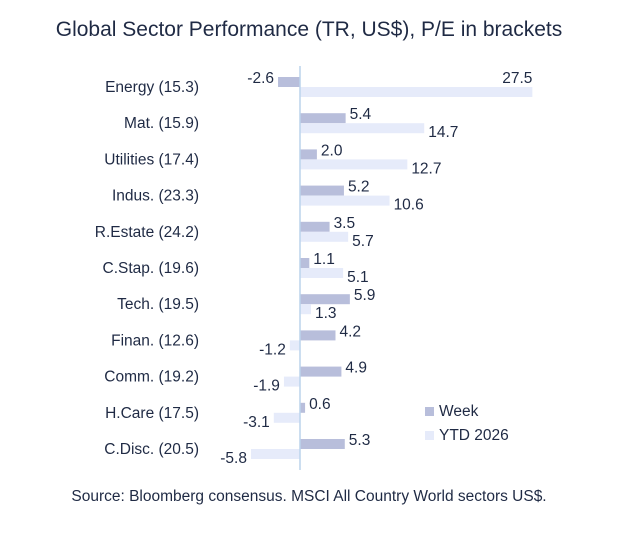 Image resolution: width=618 pixels, height=539 pixels. What do you see at coordinates (161, 123) in the screenshot?
I see `category-label-mat: Mat. (15.9)` at bounding box center [161, 123].